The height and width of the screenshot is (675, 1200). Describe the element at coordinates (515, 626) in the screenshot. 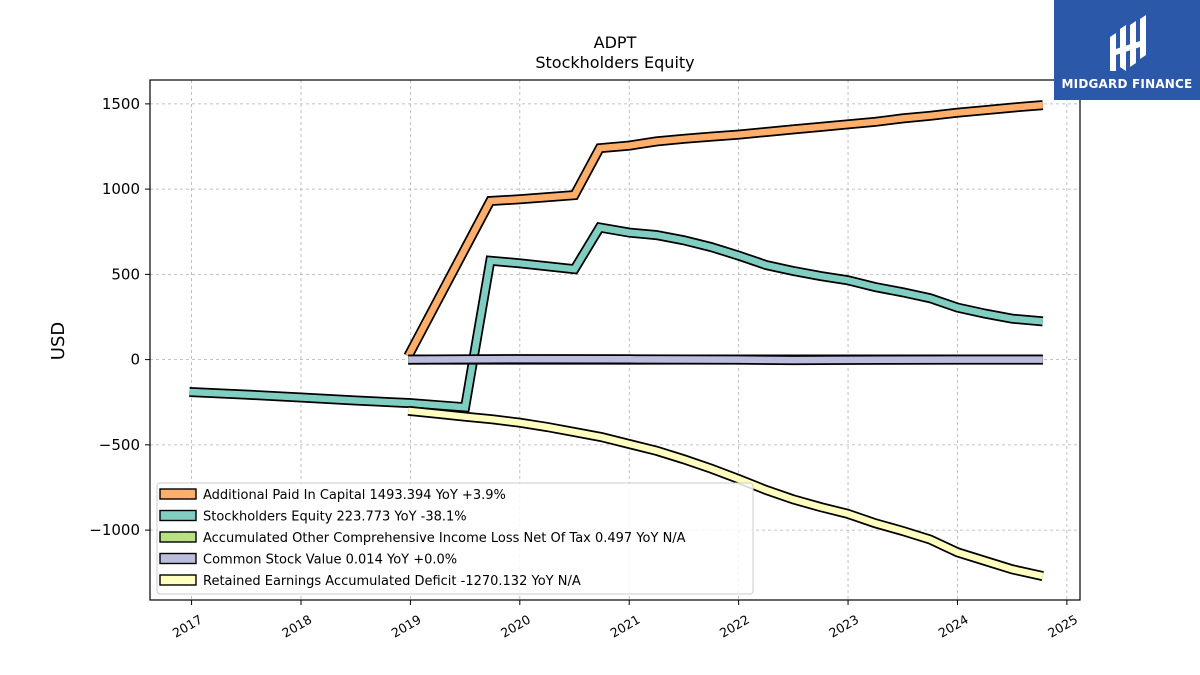

I see `x-tick-label: 2020` at that location.